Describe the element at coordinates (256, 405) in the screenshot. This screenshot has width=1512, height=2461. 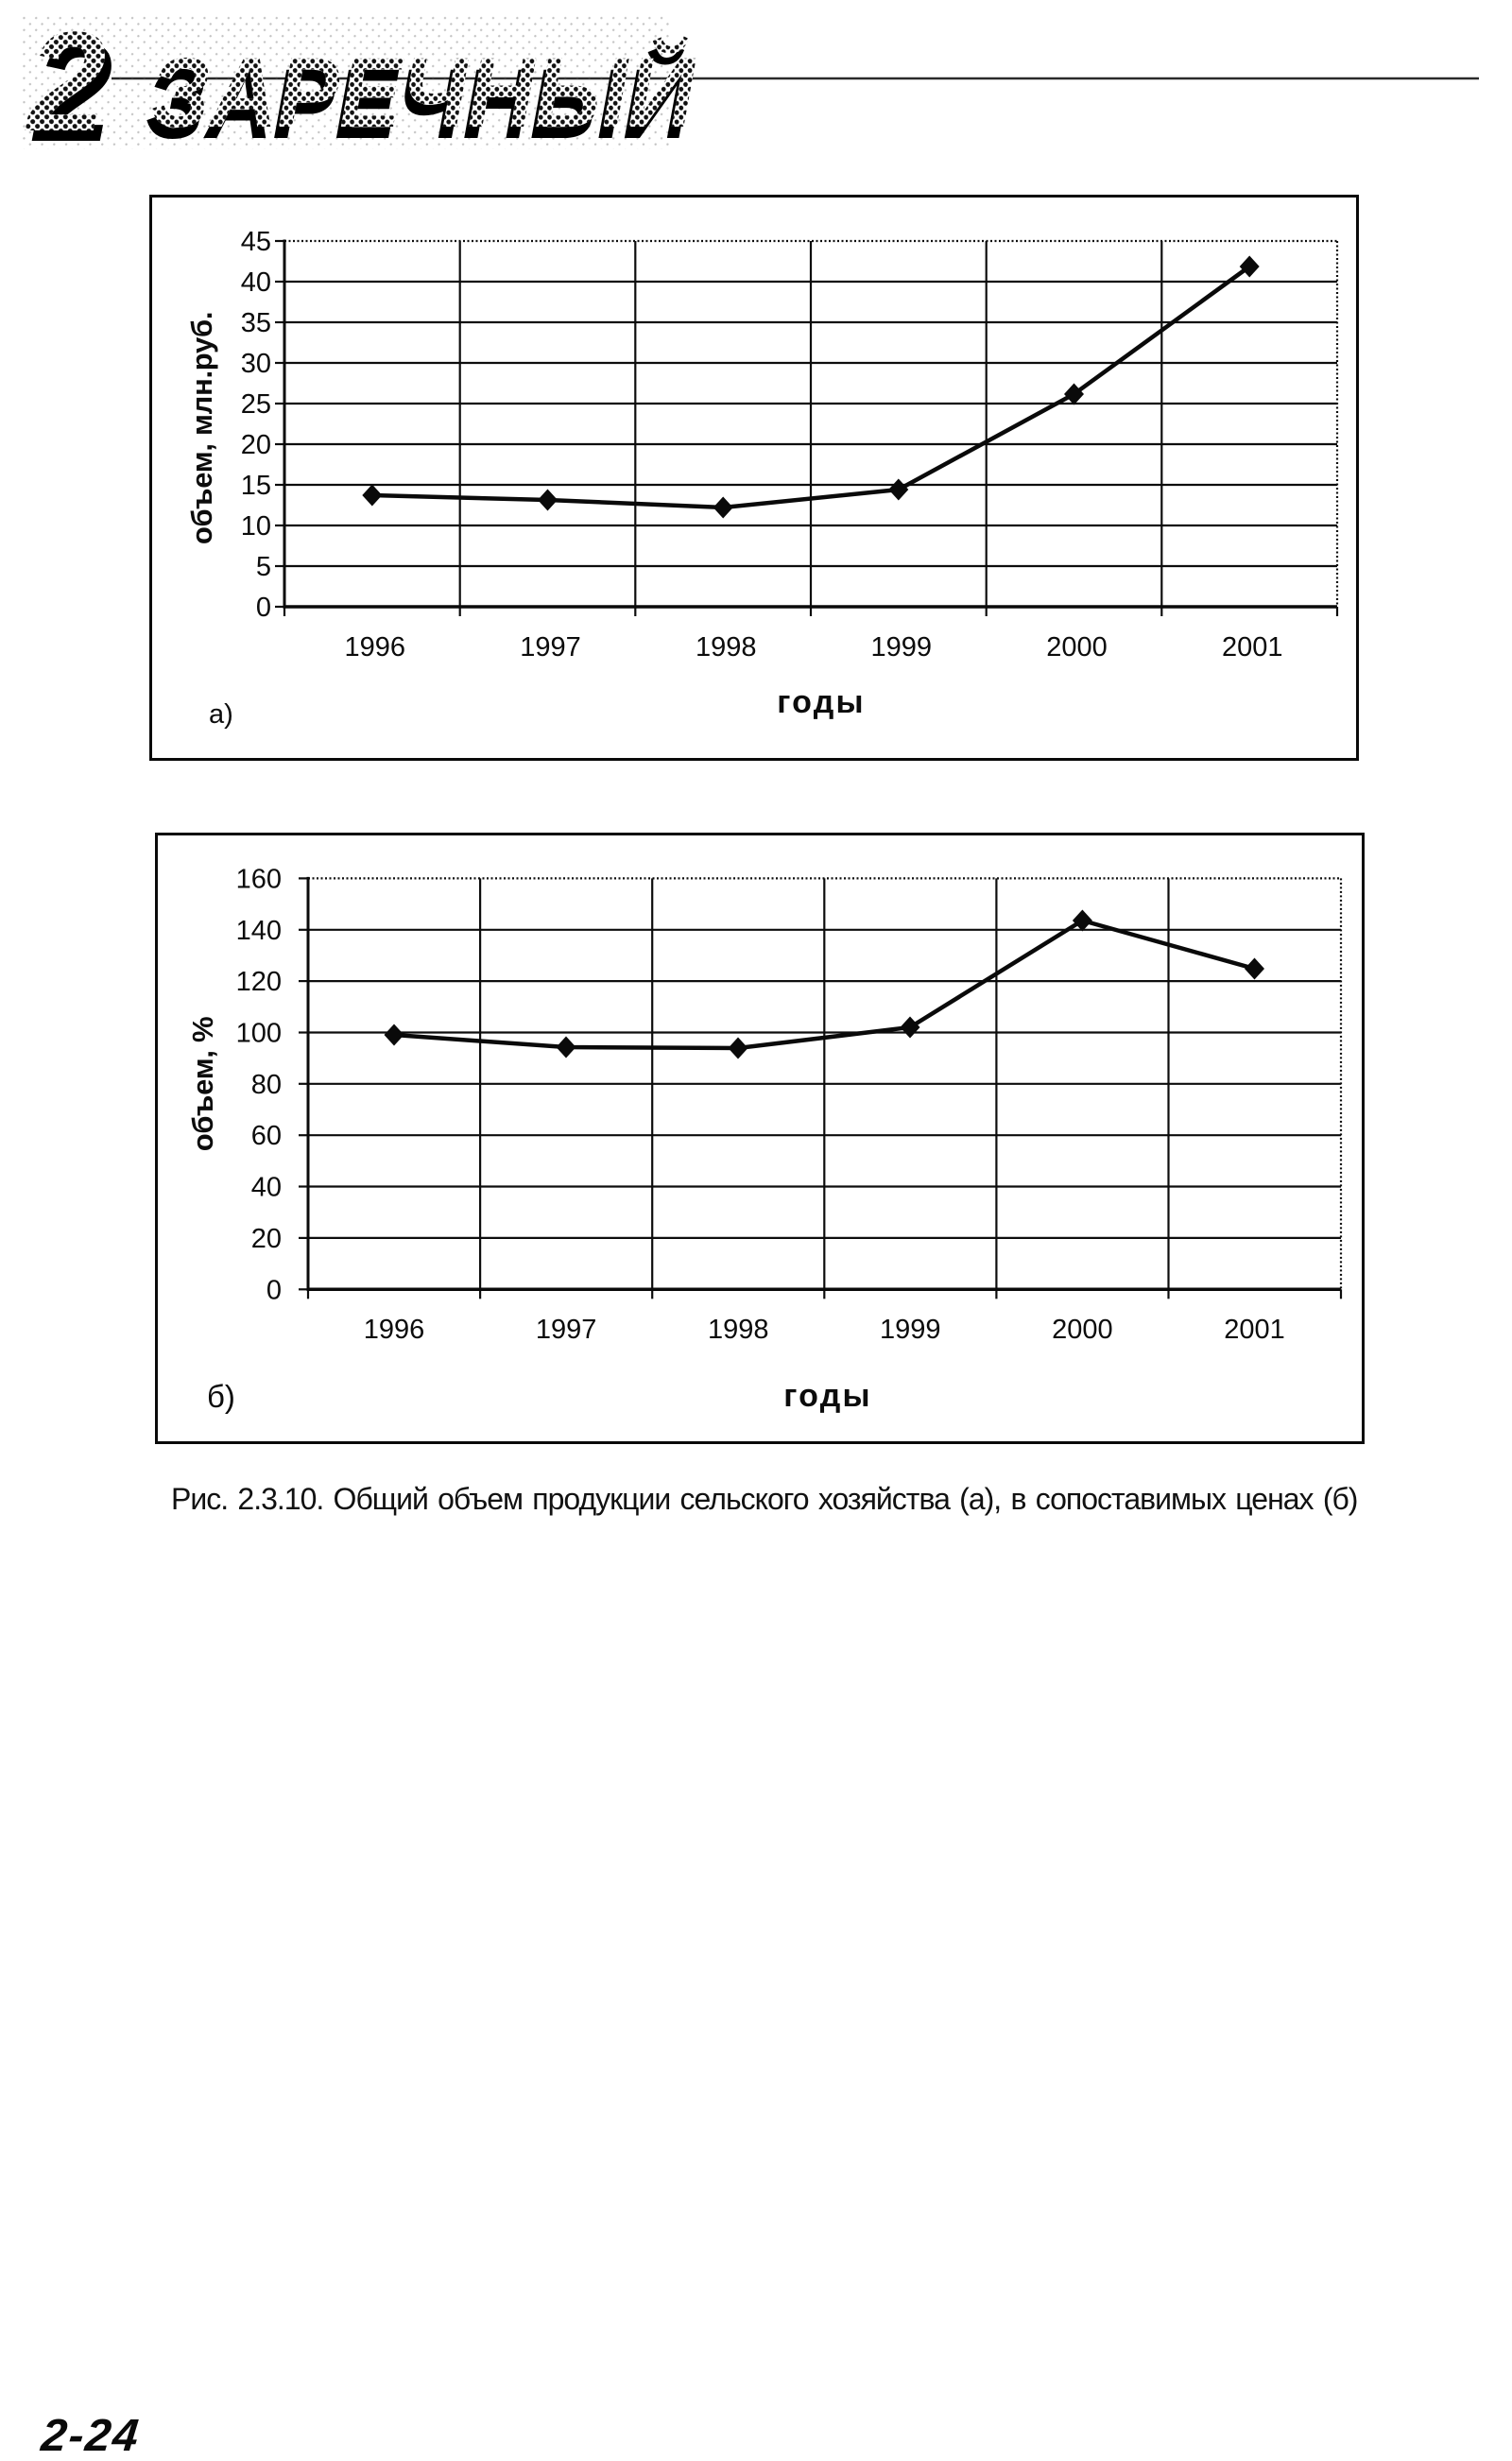
I see `svg-text: 25` at that location.